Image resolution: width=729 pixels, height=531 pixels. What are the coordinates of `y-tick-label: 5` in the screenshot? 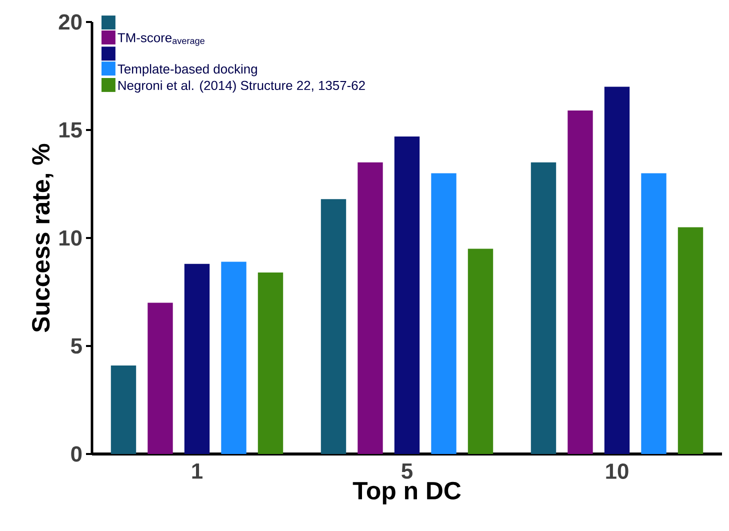 It's located at (76, 346).